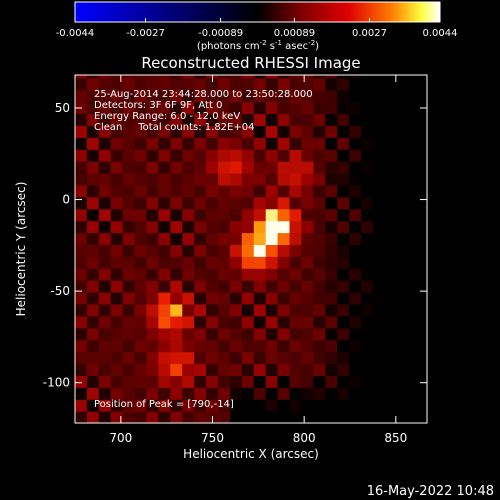  Describe the element at coordinates (62, 108) in the screenshot. I see `y-tick-label: 50` at that location.